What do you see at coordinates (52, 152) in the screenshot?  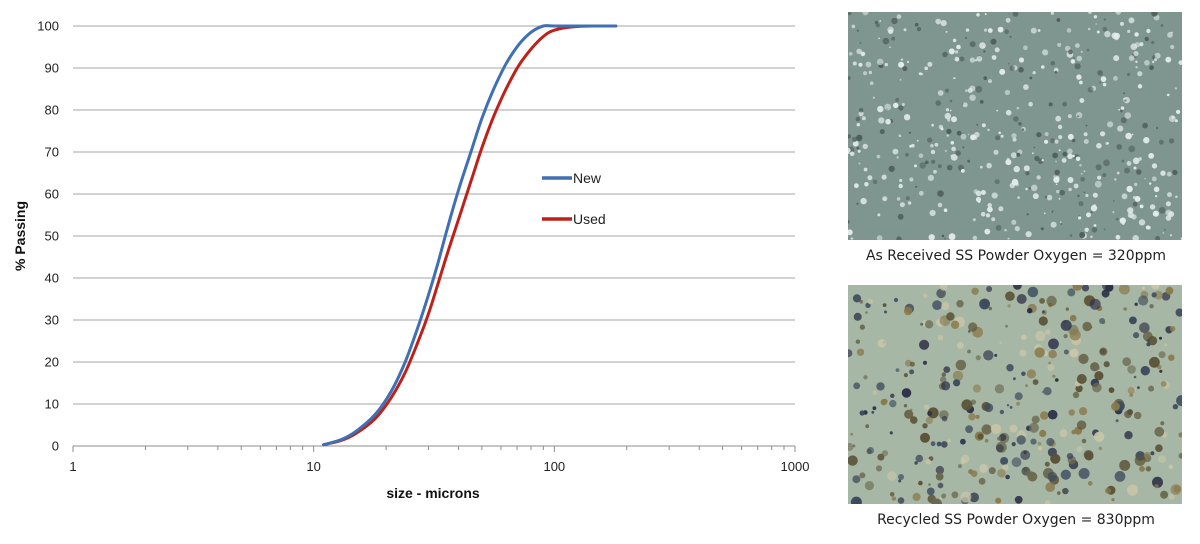 I see `y-tick-label: 70` at bounding box center [52, 152].